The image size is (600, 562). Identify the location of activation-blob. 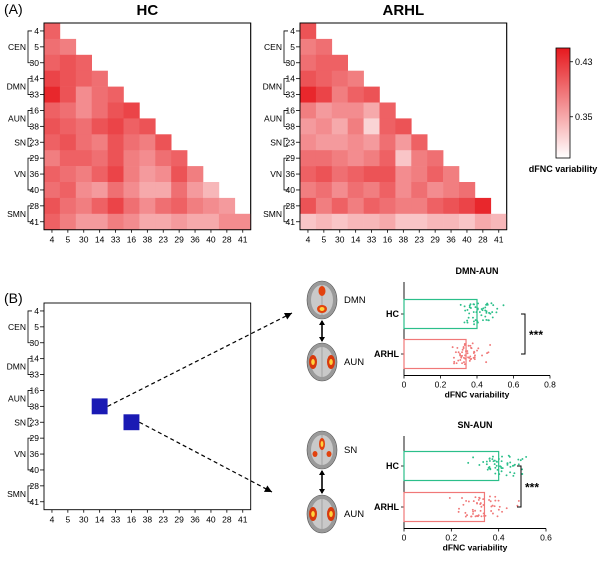
(329, 454).